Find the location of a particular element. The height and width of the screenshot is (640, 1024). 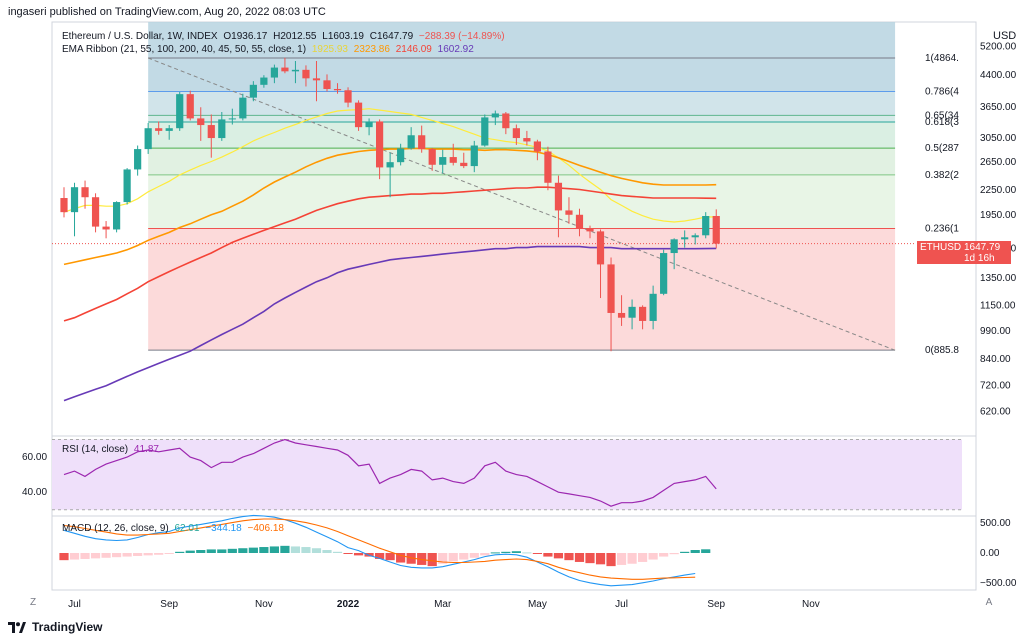

price-tick-label: 3650.00 is located at coordinates (998, 107).